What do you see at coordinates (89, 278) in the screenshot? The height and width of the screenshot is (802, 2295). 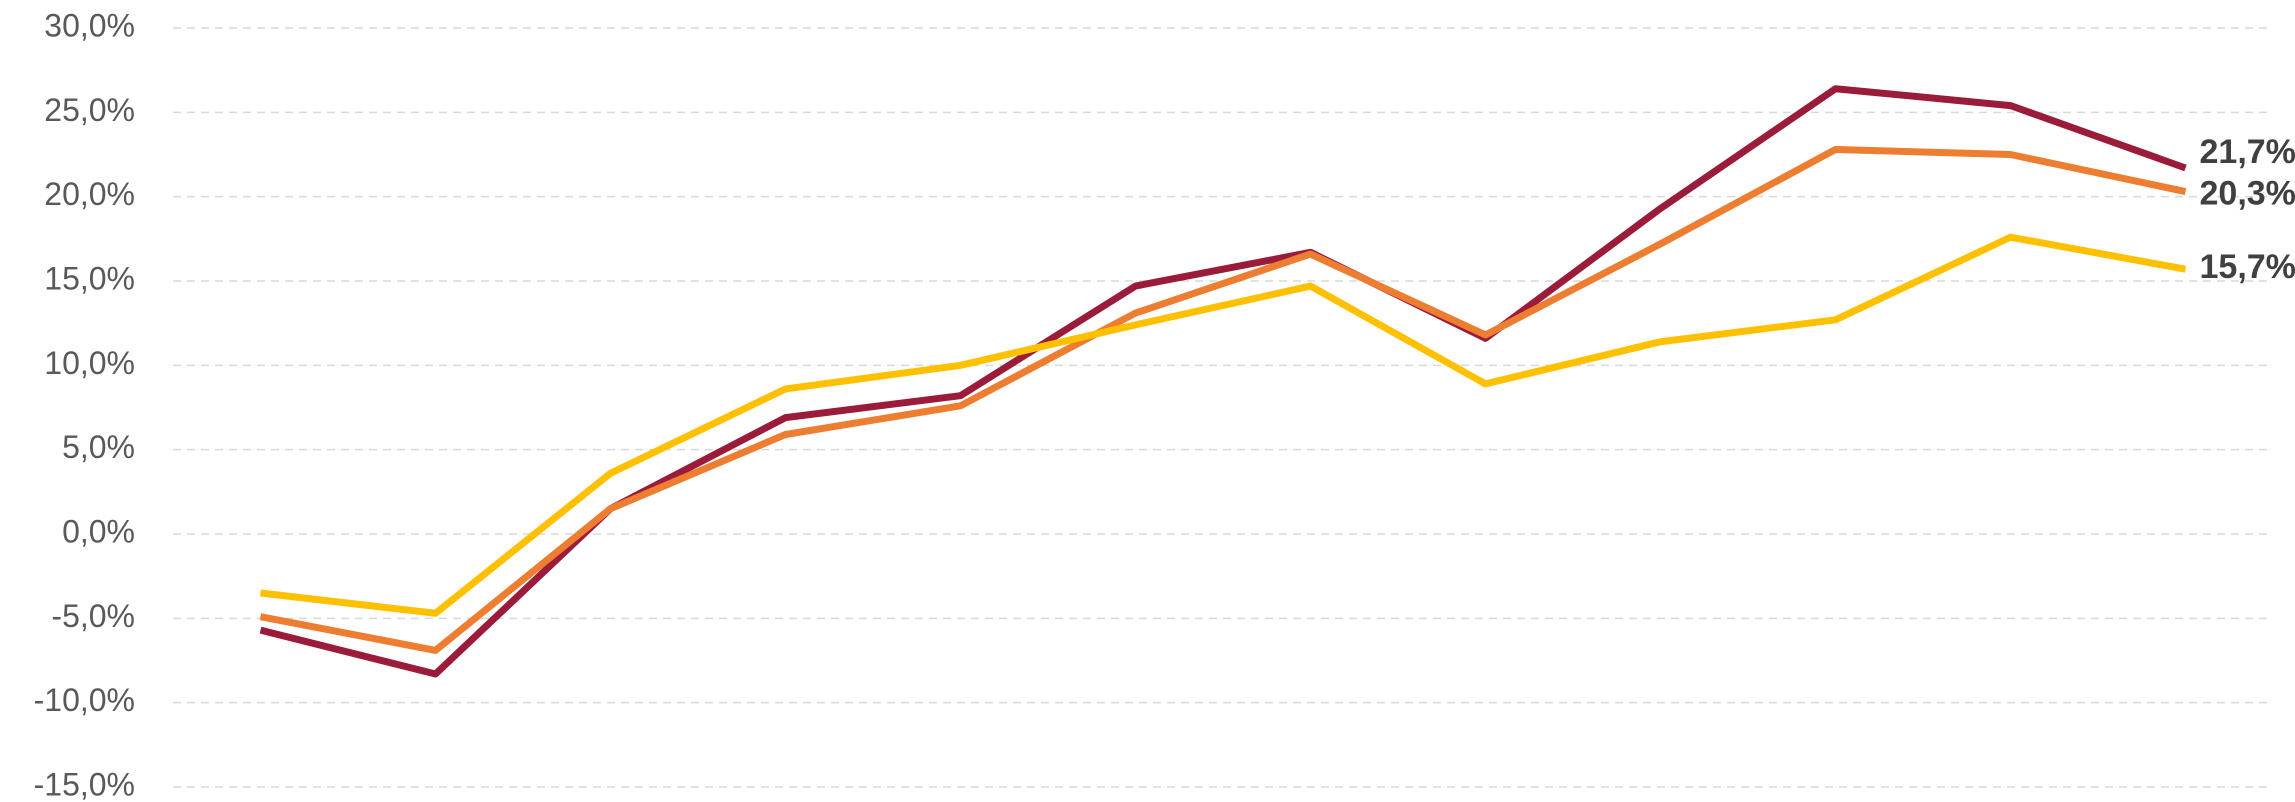 I see `y-tick-label: 15,0%` at bounding box center [89, 278].